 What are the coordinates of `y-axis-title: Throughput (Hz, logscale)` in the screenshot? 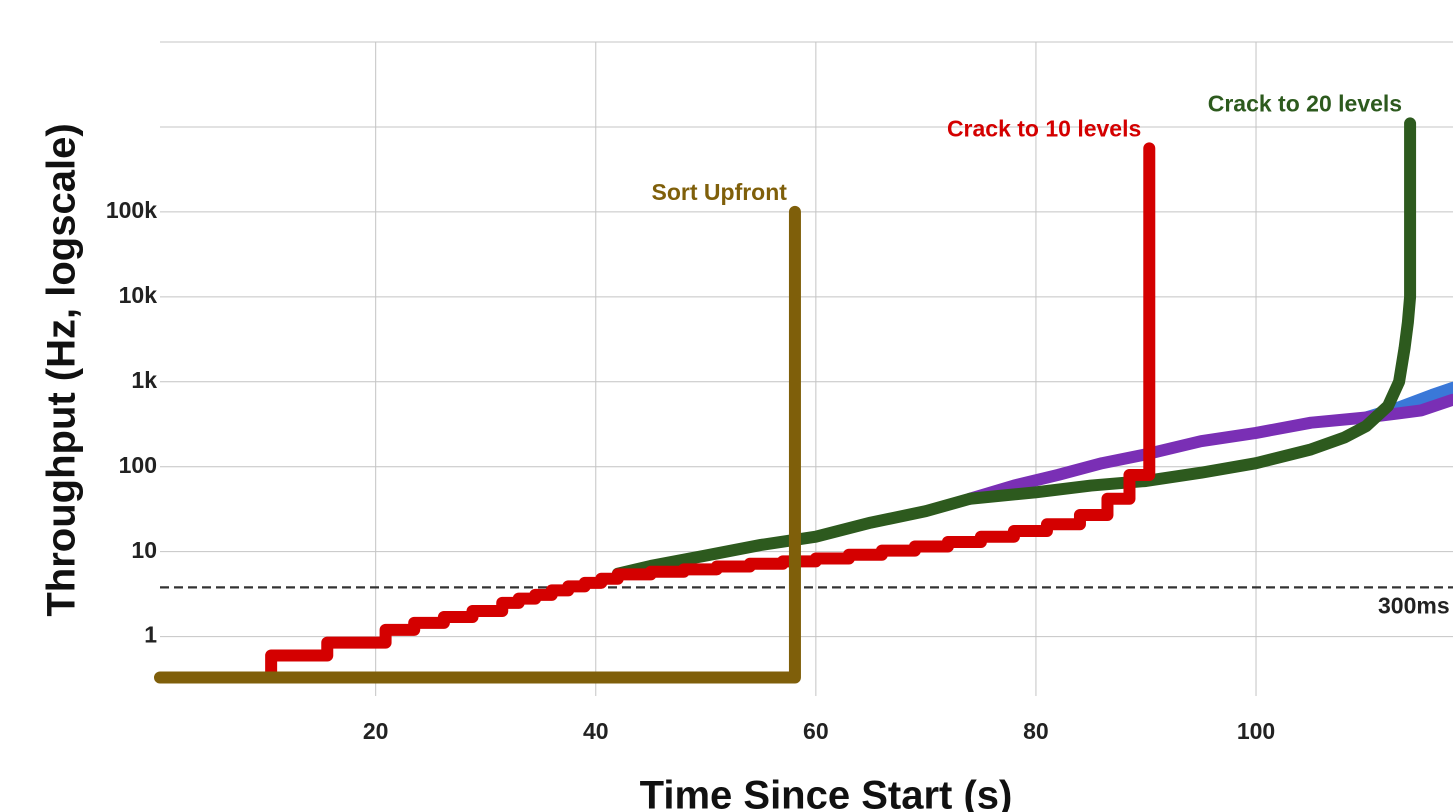 It's located at (62, 369).